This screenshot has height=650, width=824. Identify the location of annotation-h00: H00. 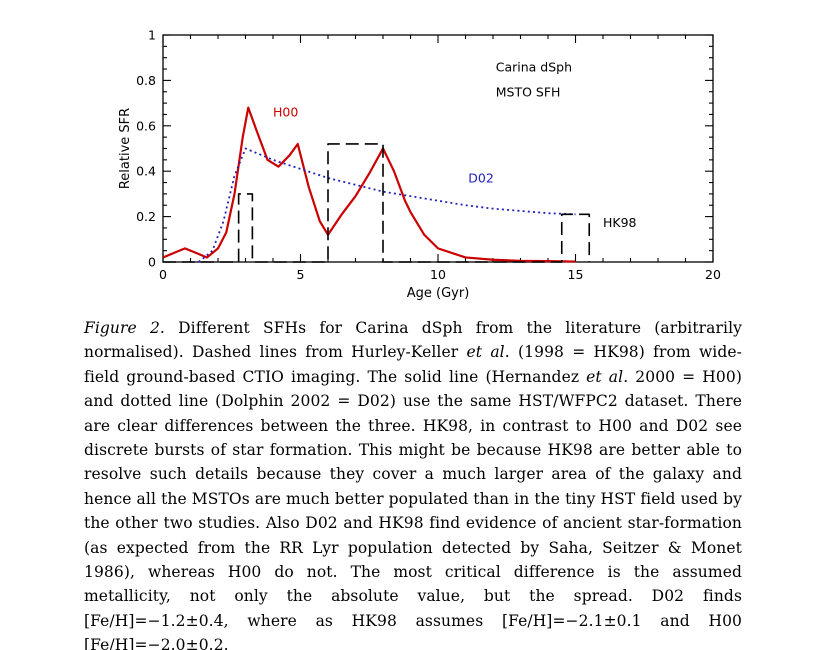
(285, 112).